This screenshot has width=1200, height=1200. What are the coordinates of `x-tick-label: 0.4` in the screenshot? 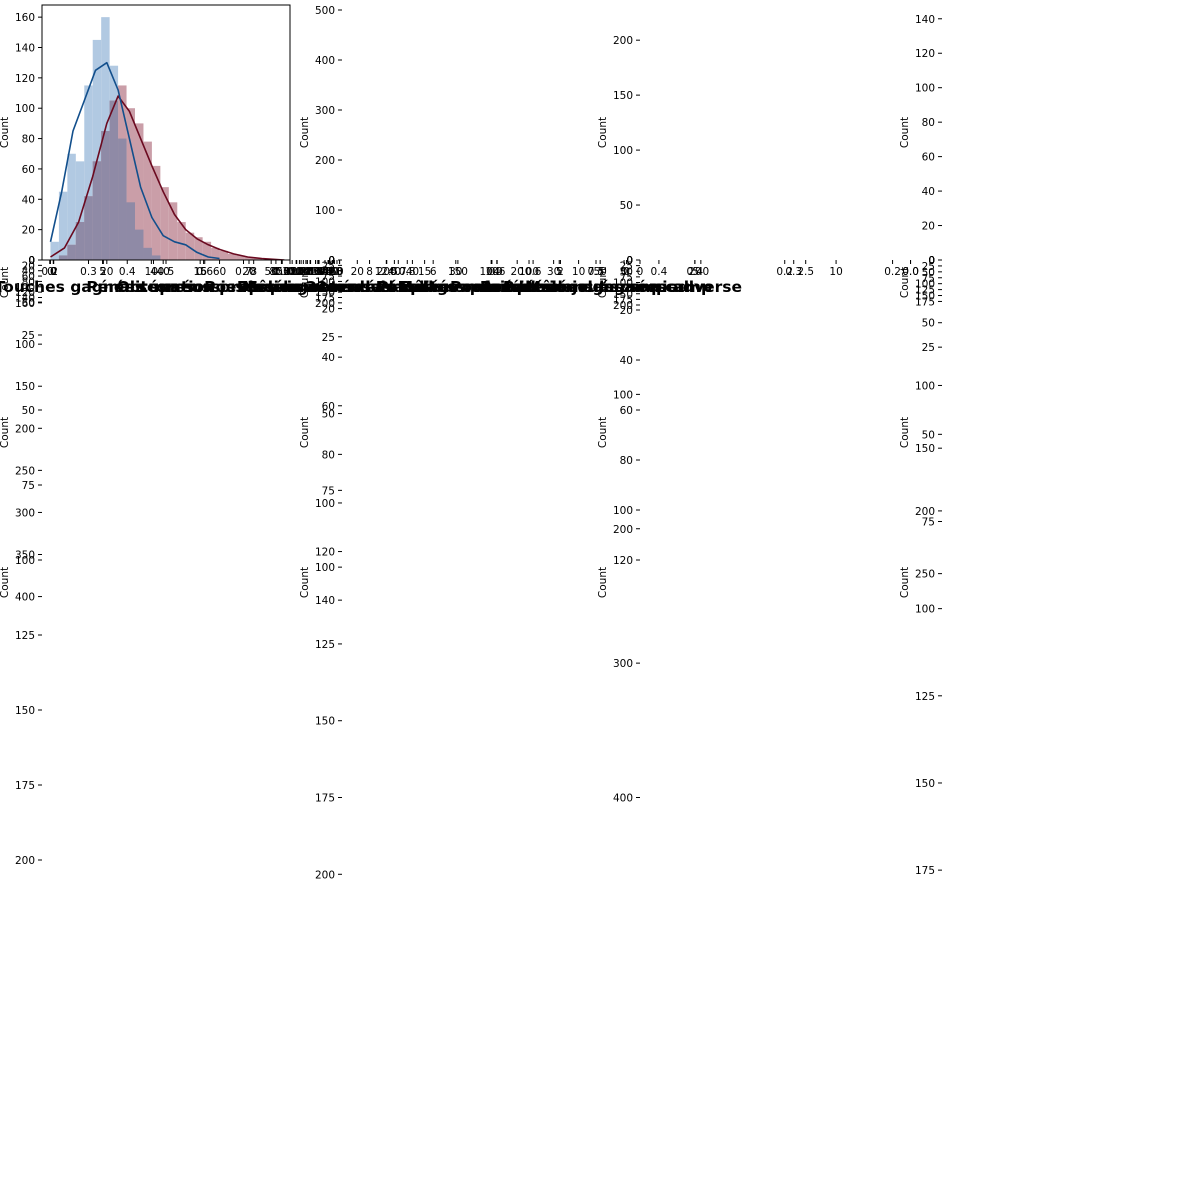 It's located at (325, 272).